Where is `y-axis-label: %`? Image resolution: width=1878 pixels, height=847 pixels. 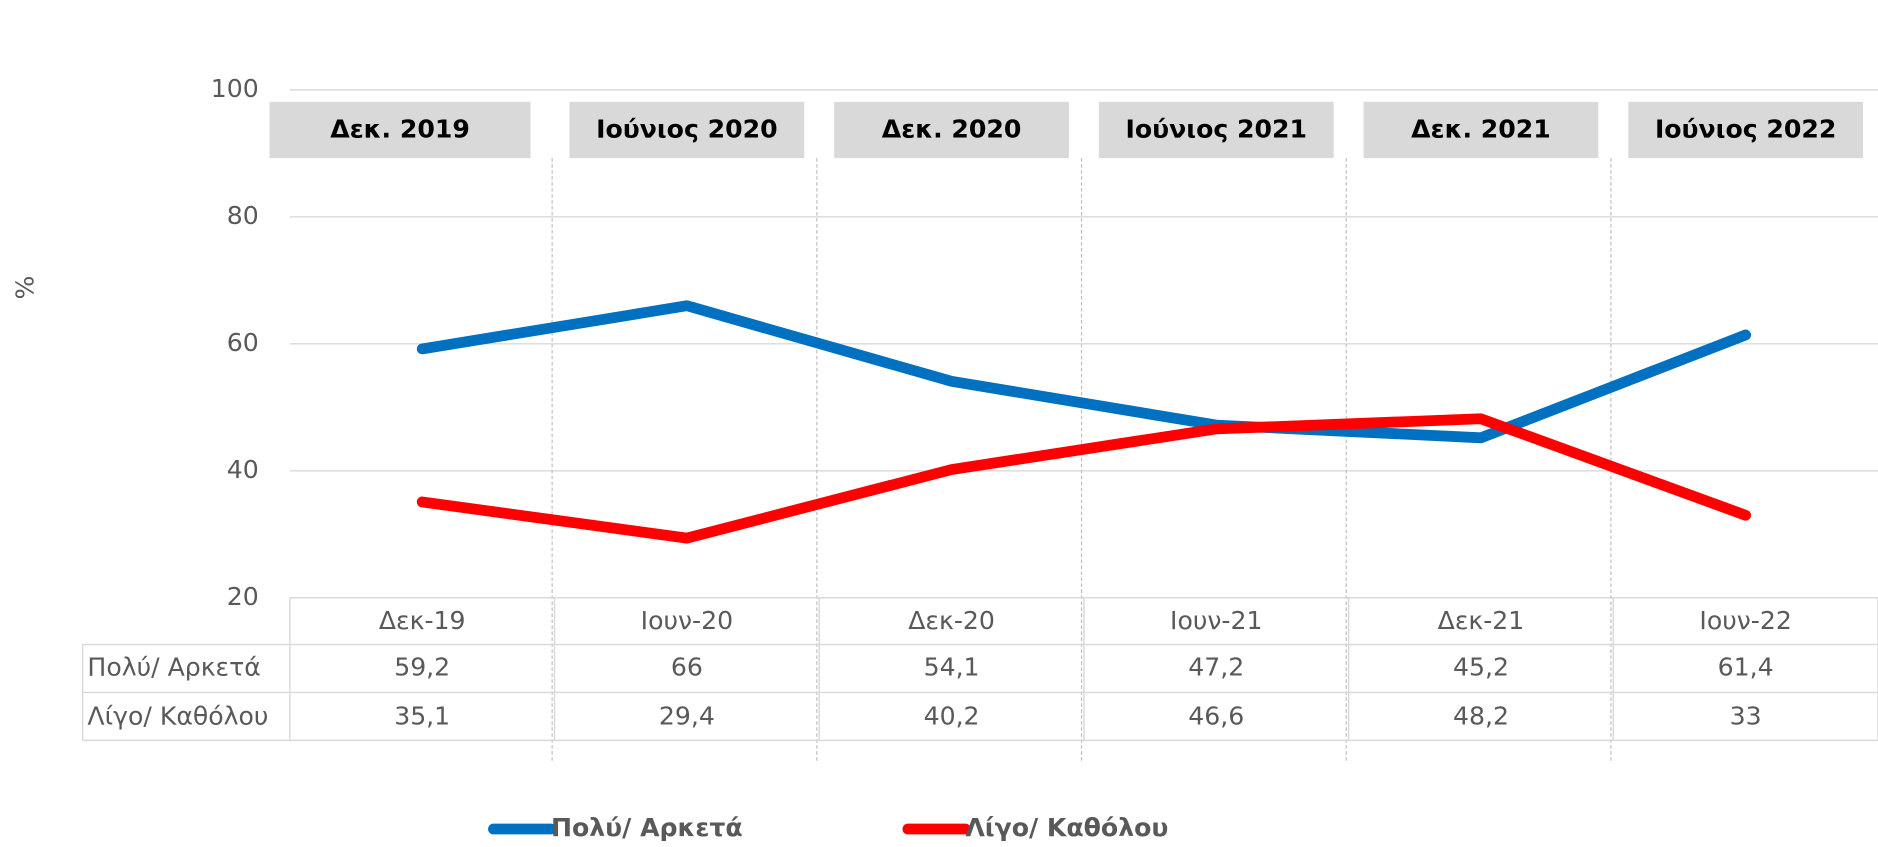
y-axis-label: % is located at coordinates (24, 288).